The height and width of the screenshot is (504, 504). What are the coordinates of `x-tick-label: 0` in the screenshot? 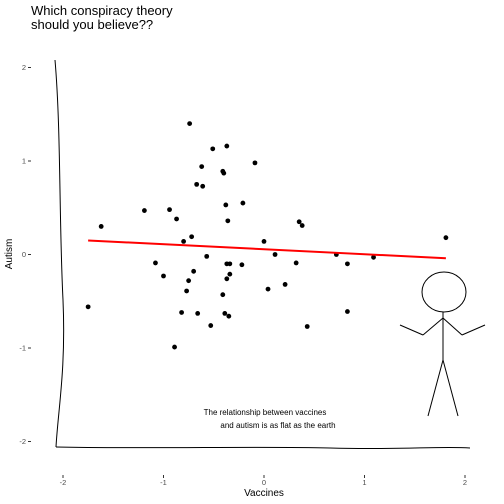 It's located at (264, 482).